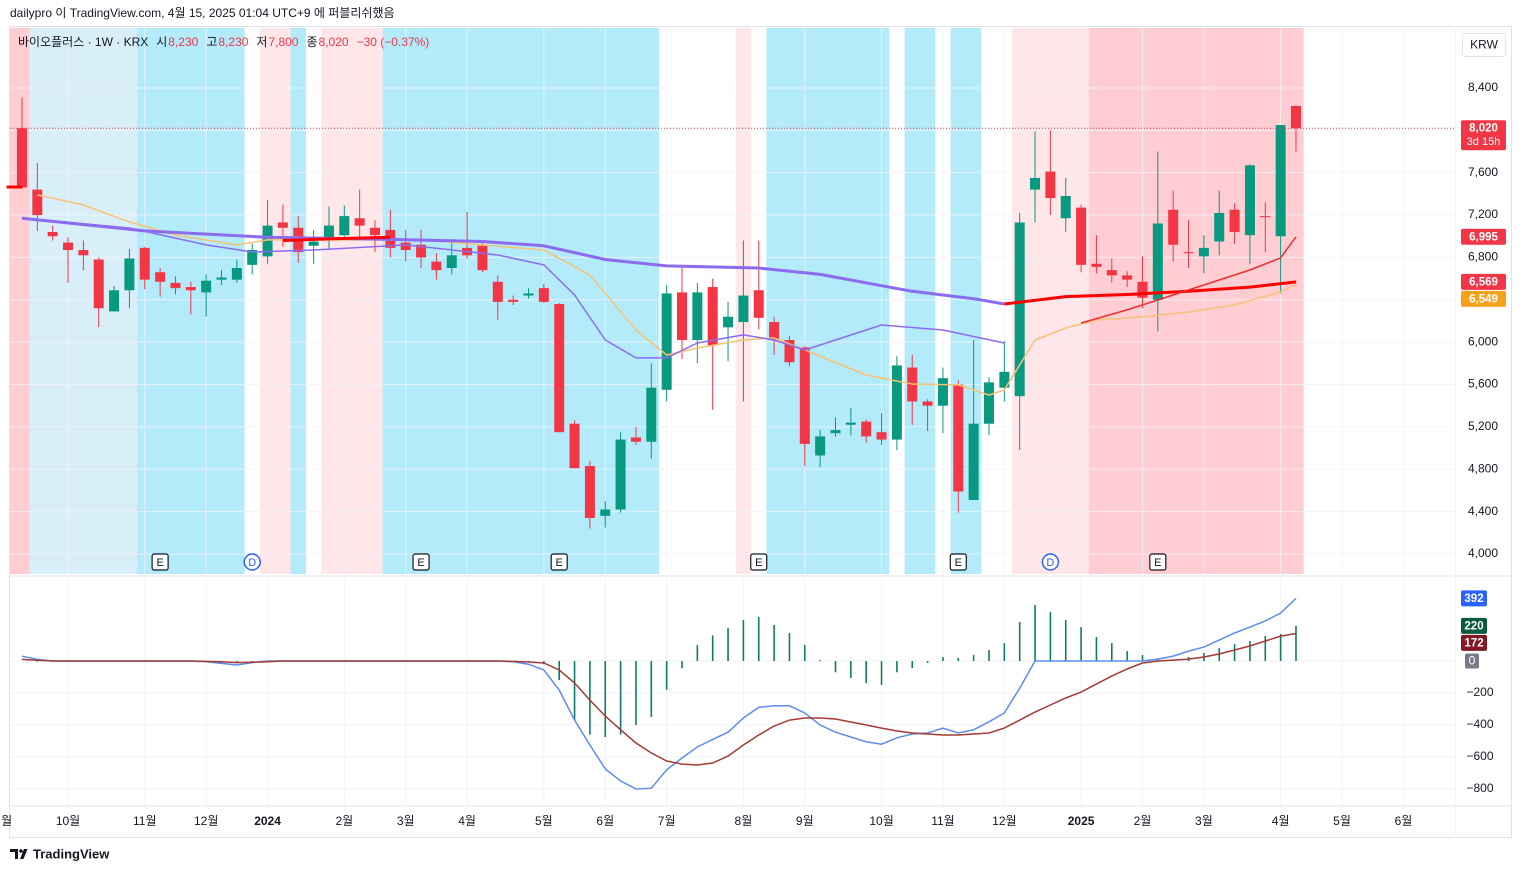 The width and height of the screenshot is (1523, 872). I want to click on change: −30 (−0.37%), so click(393, 42).